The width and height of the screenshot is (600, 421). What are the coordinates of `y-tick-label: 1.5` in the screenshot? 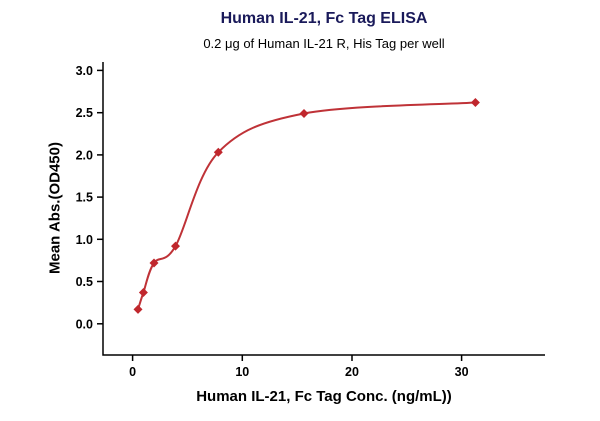 It's located at (84, 198).